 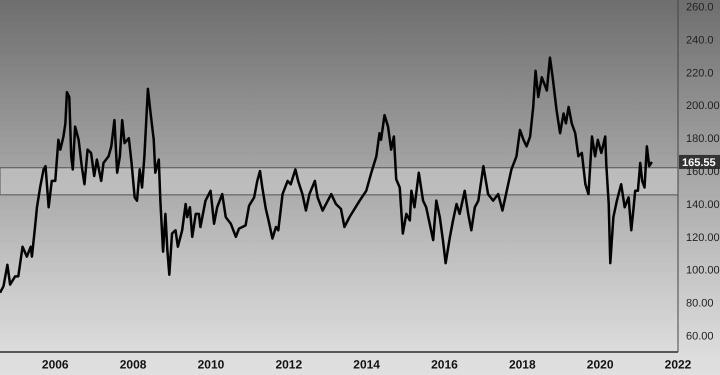 I want to click on x-tick-label: 2010, so click(x=211, y=365).